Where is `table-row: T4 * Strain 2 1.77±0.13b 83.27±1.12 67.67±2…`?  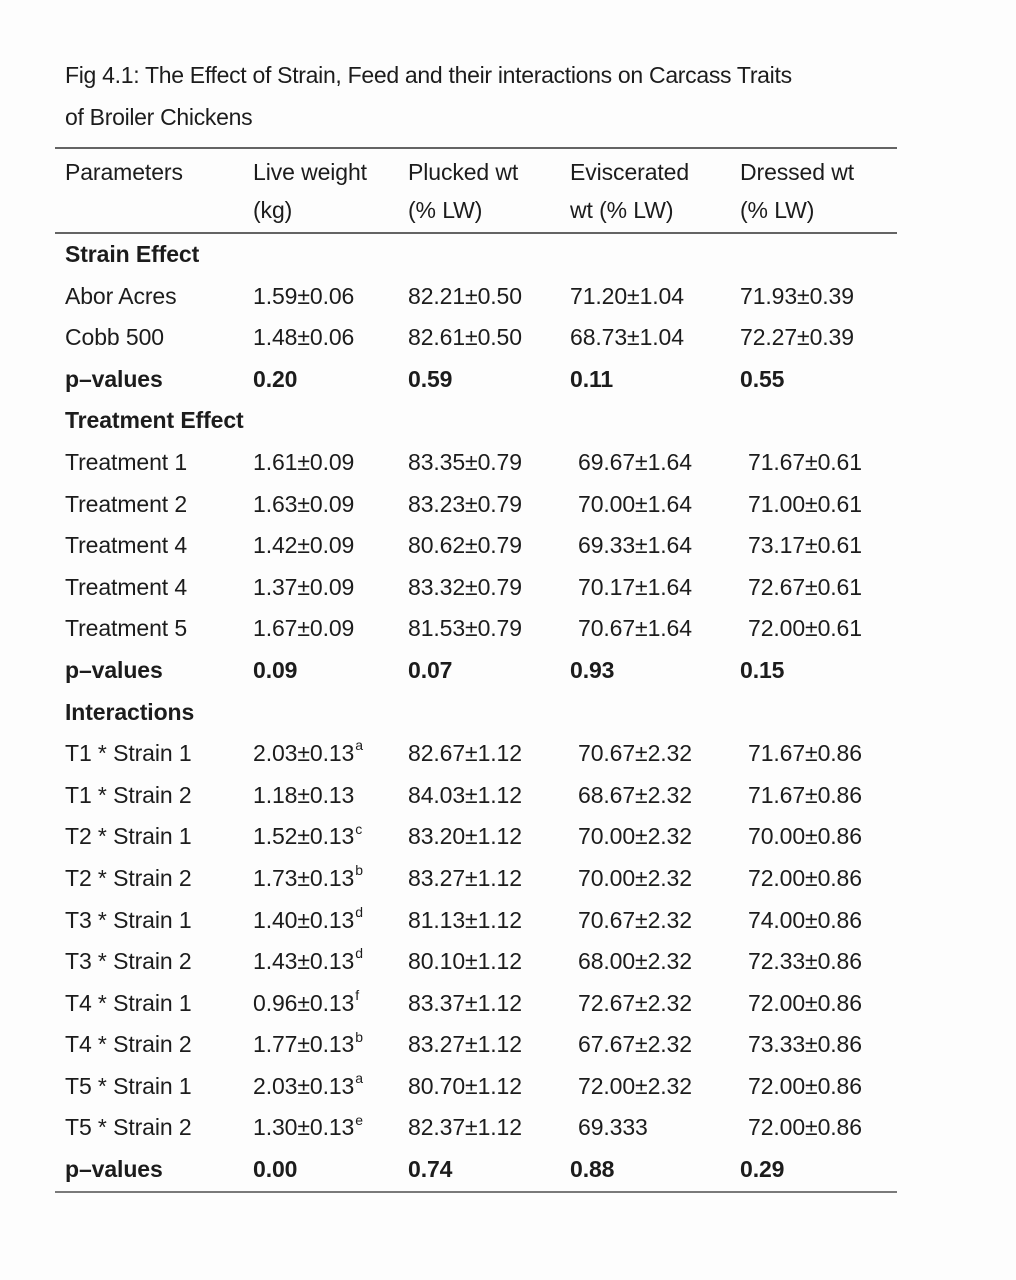 table-row: T4 * Strain 2 1.77±0.13b 83.27±1.12 67.67±2… is located at coordinates (476, 1045).